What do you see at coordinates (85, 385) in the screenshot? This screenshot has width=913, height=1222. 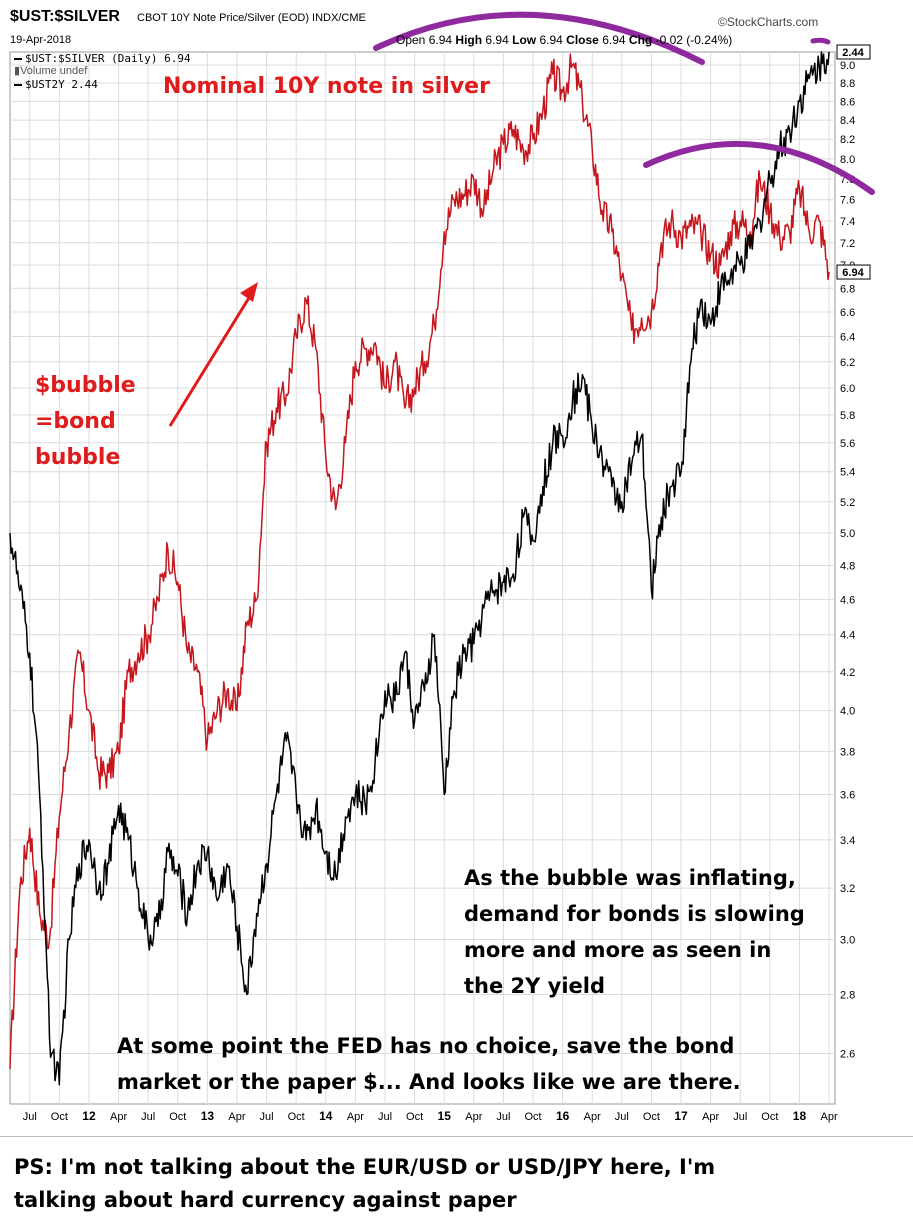 I see `annotation-bubble-line: $bubble` at bounding box center [85, 385].